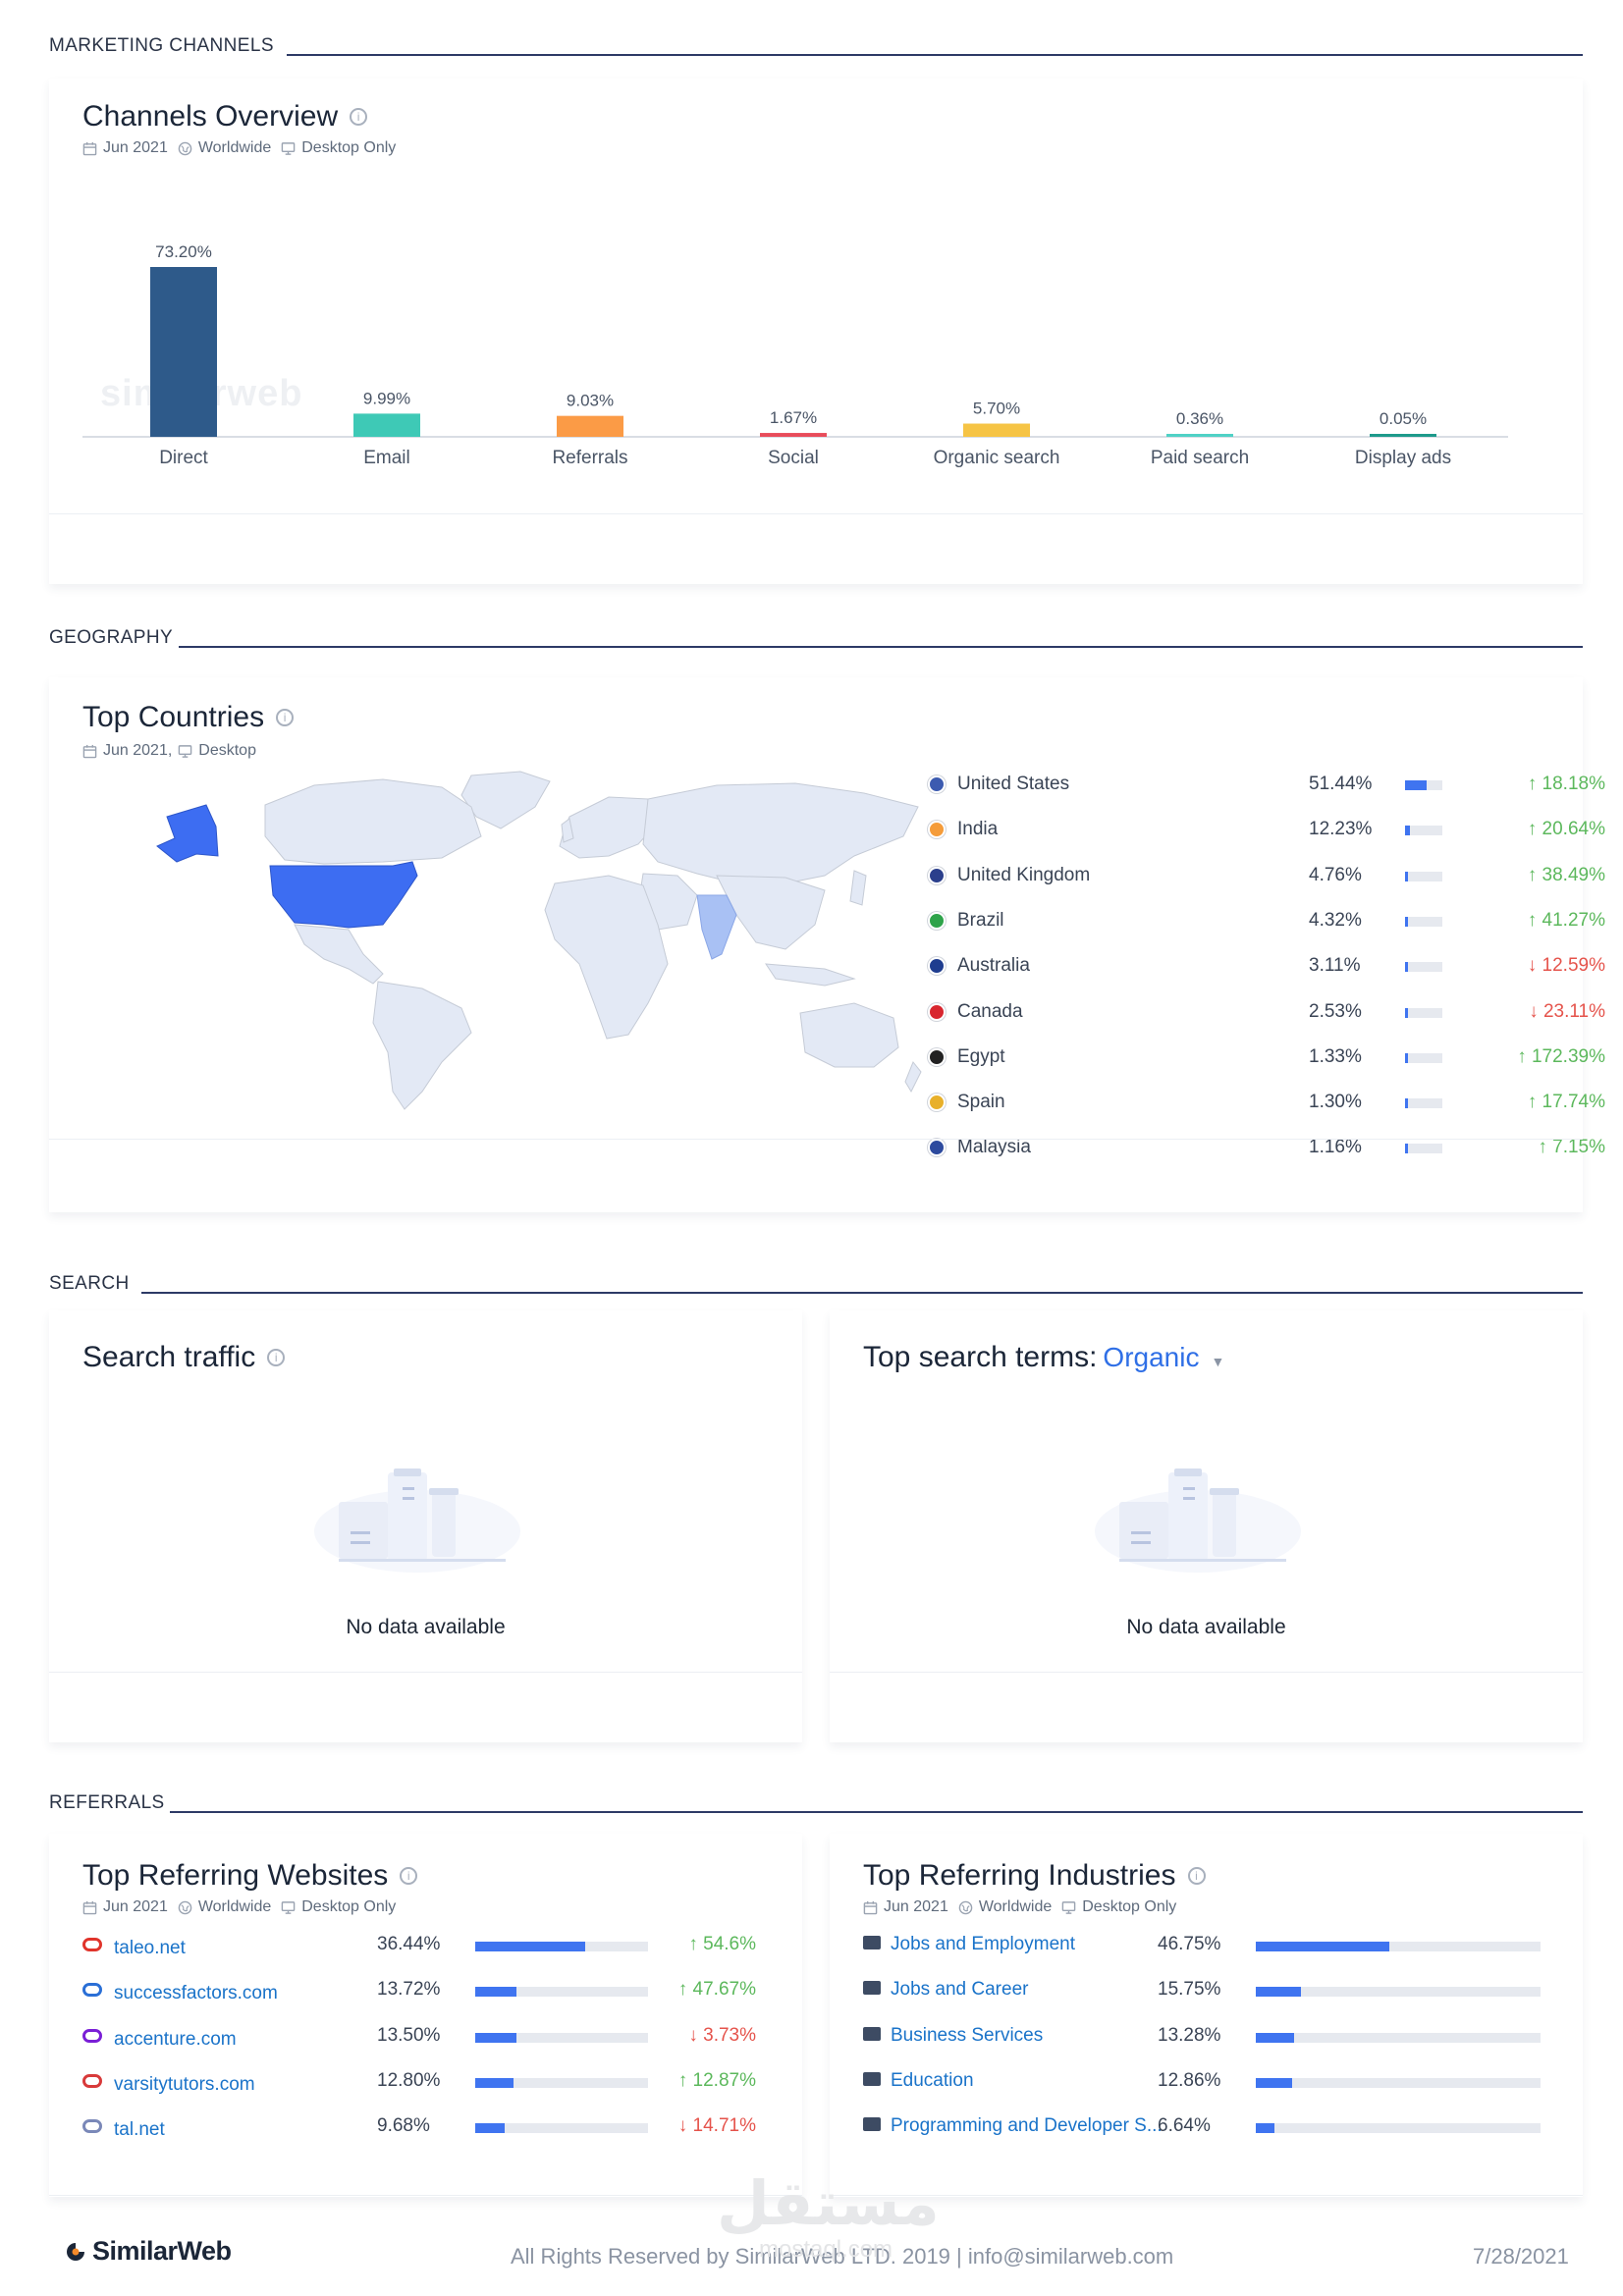 This screenshot has width=1623, height=2296. What do you see at coordinates (793, 435) in the screenshot?
I see `chart-bar-social` at bounding box center [793, 435].